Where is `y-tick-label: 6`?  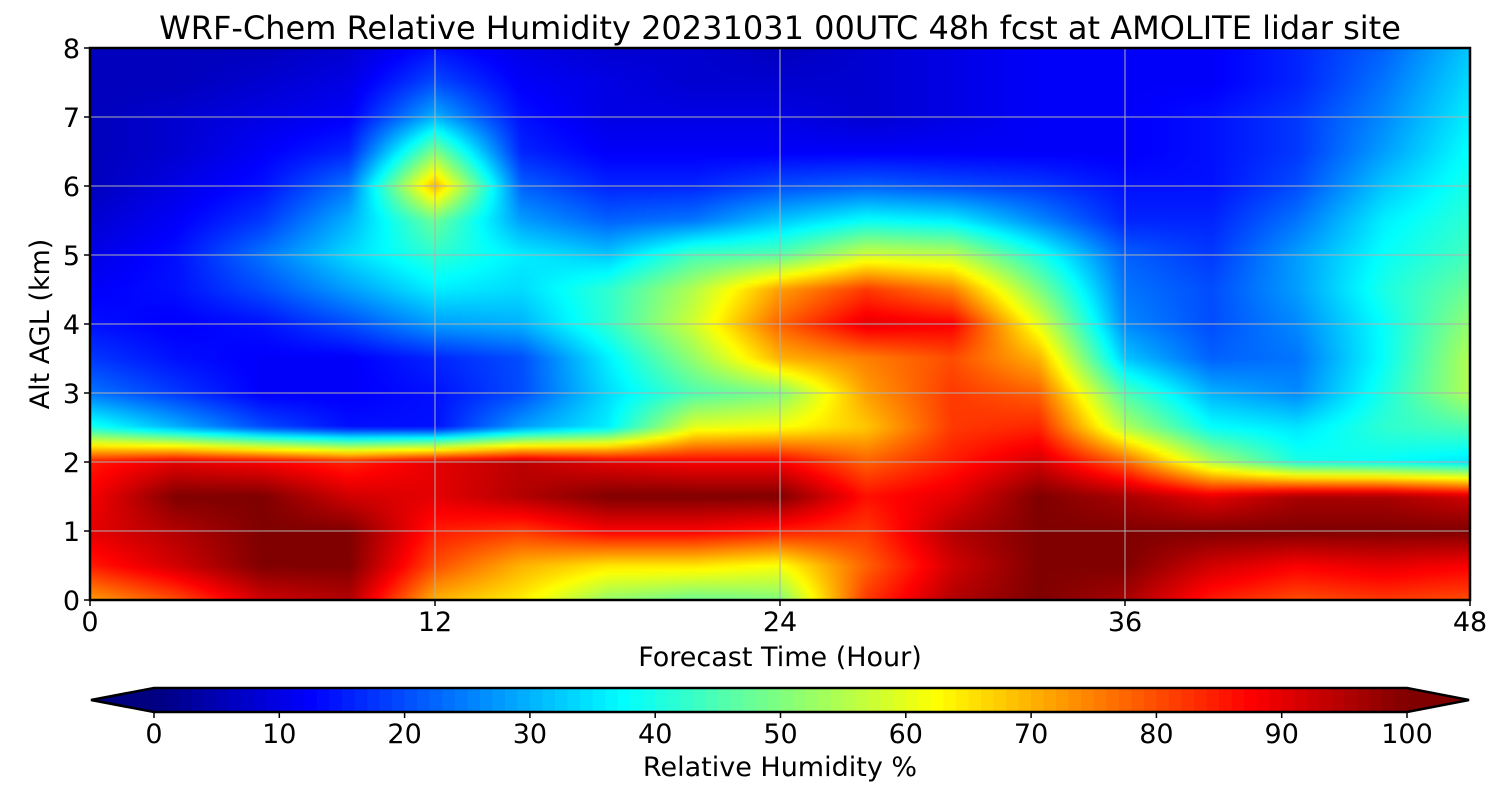
y-tick-label: 6 is located at coordinates (71, 187).